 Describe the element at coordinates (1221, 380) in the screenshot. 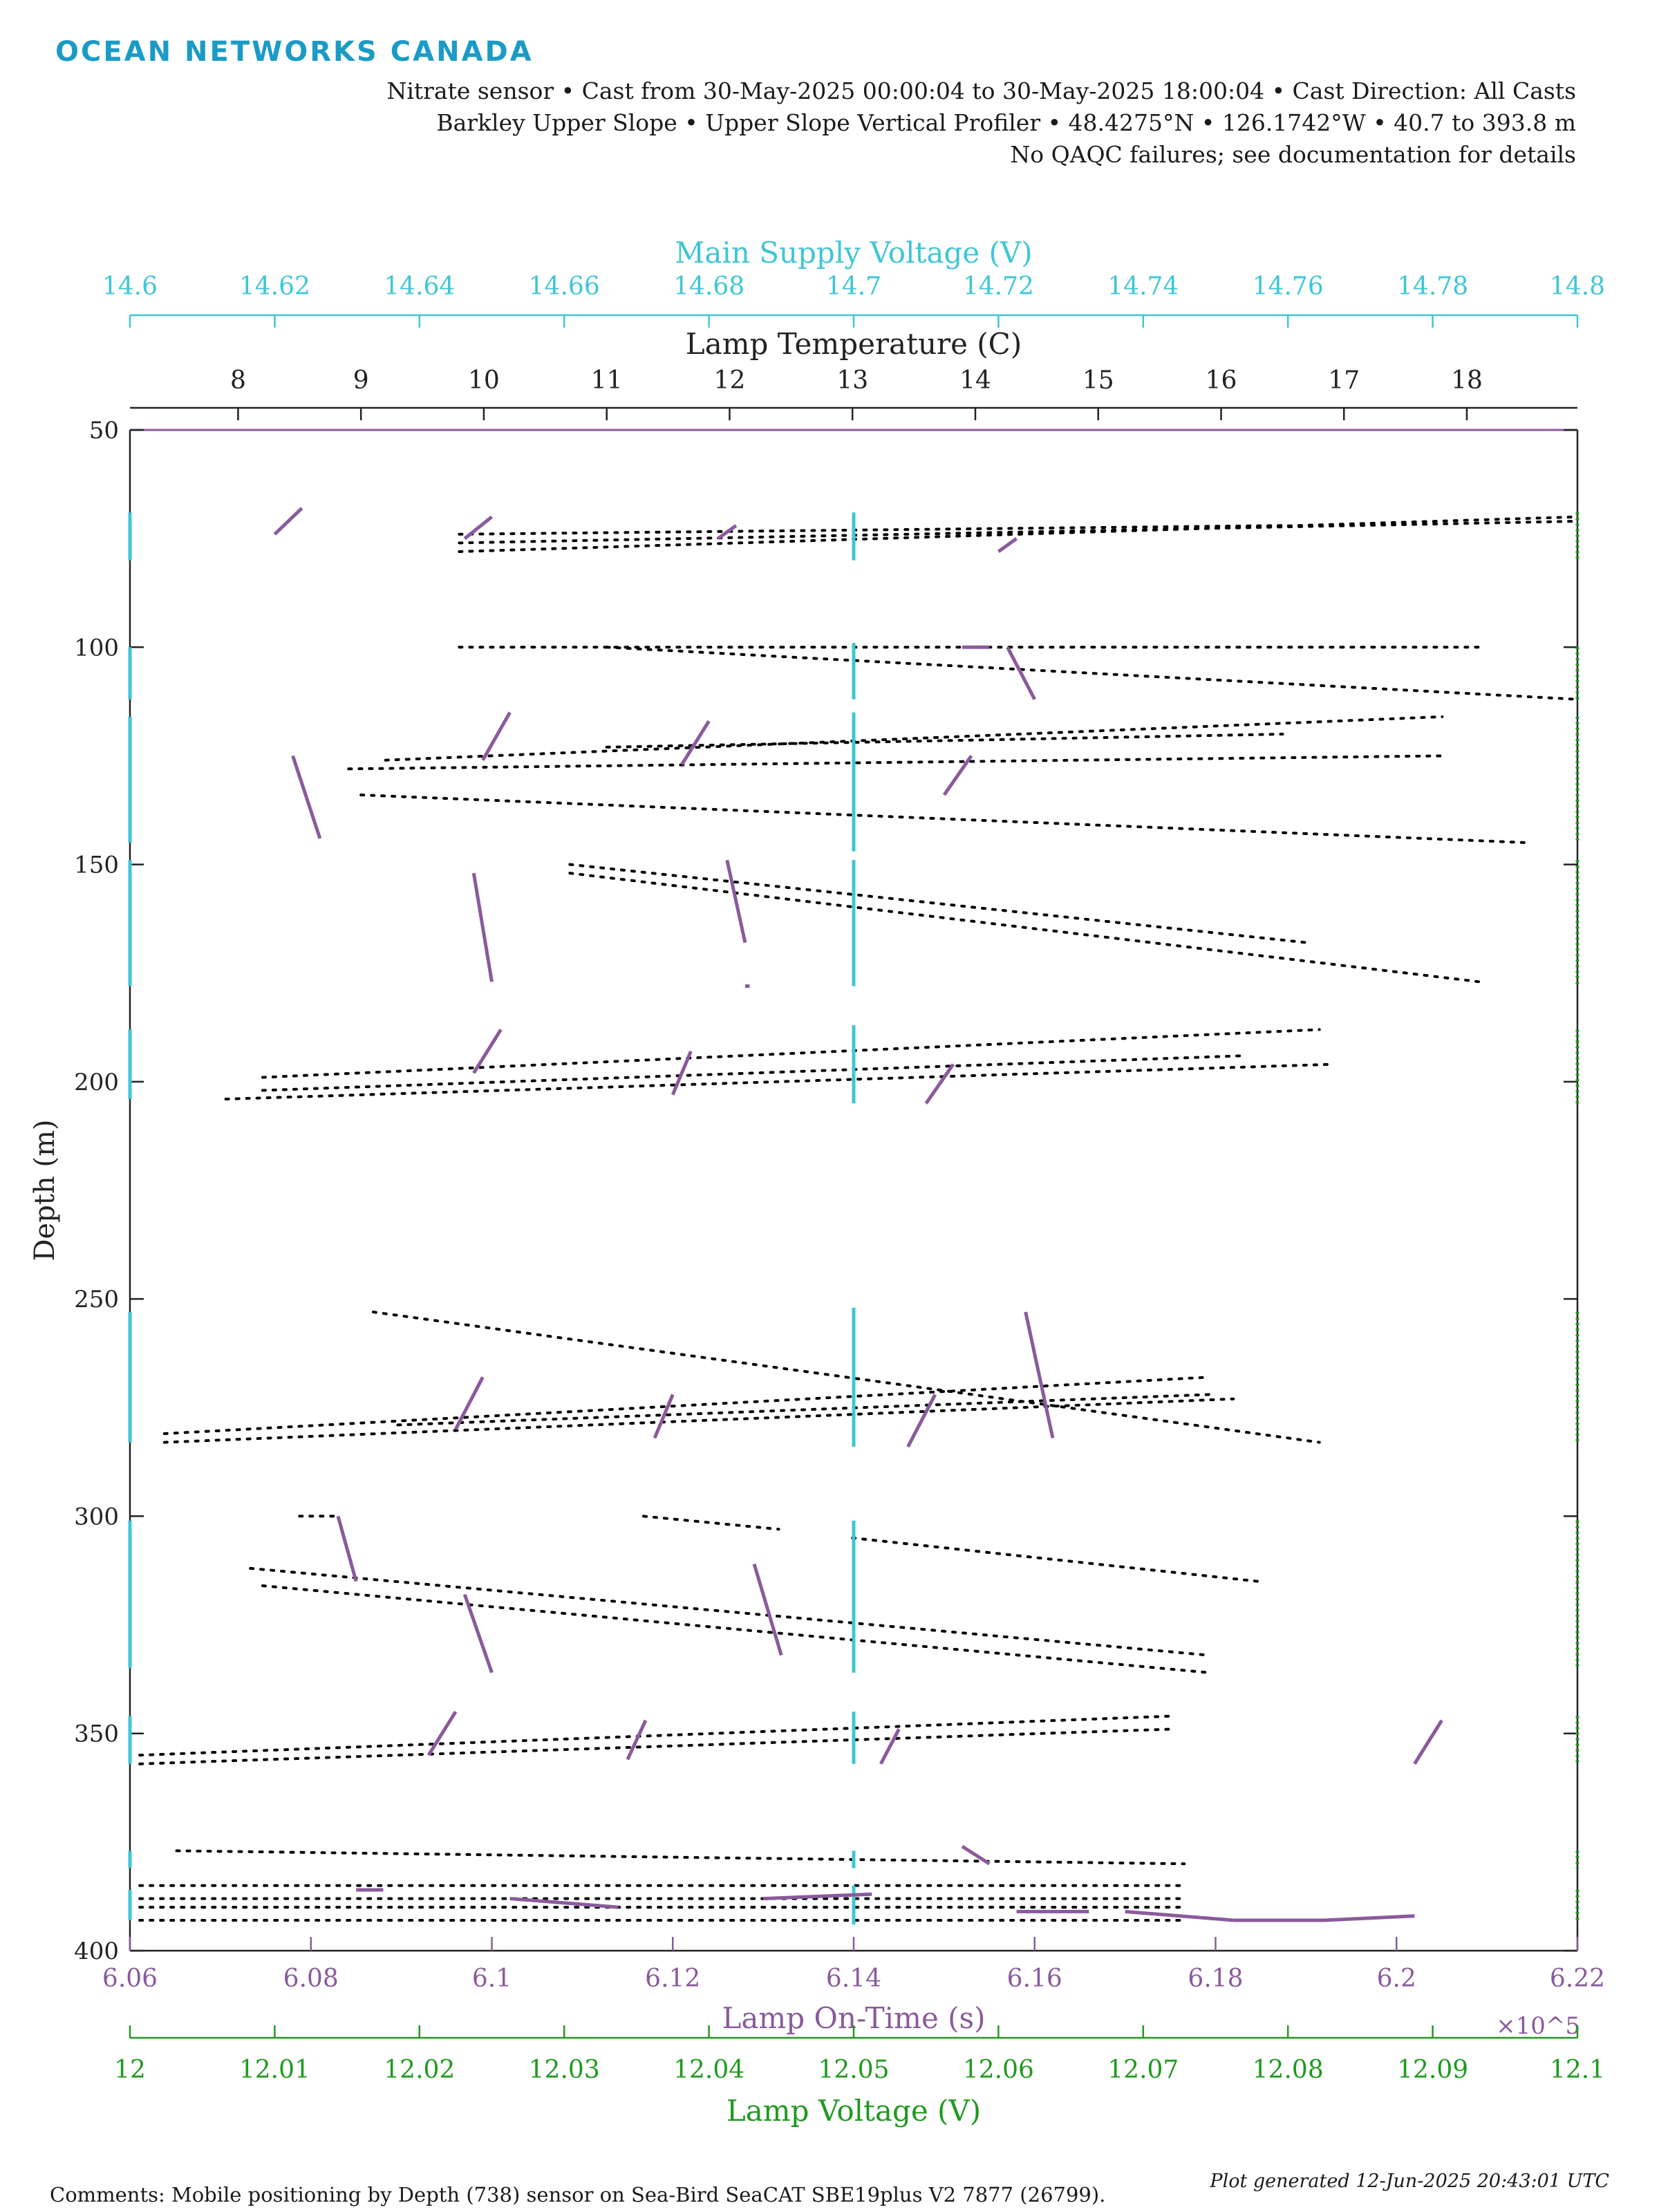

I see `temp-tick-label: 16` at that location.